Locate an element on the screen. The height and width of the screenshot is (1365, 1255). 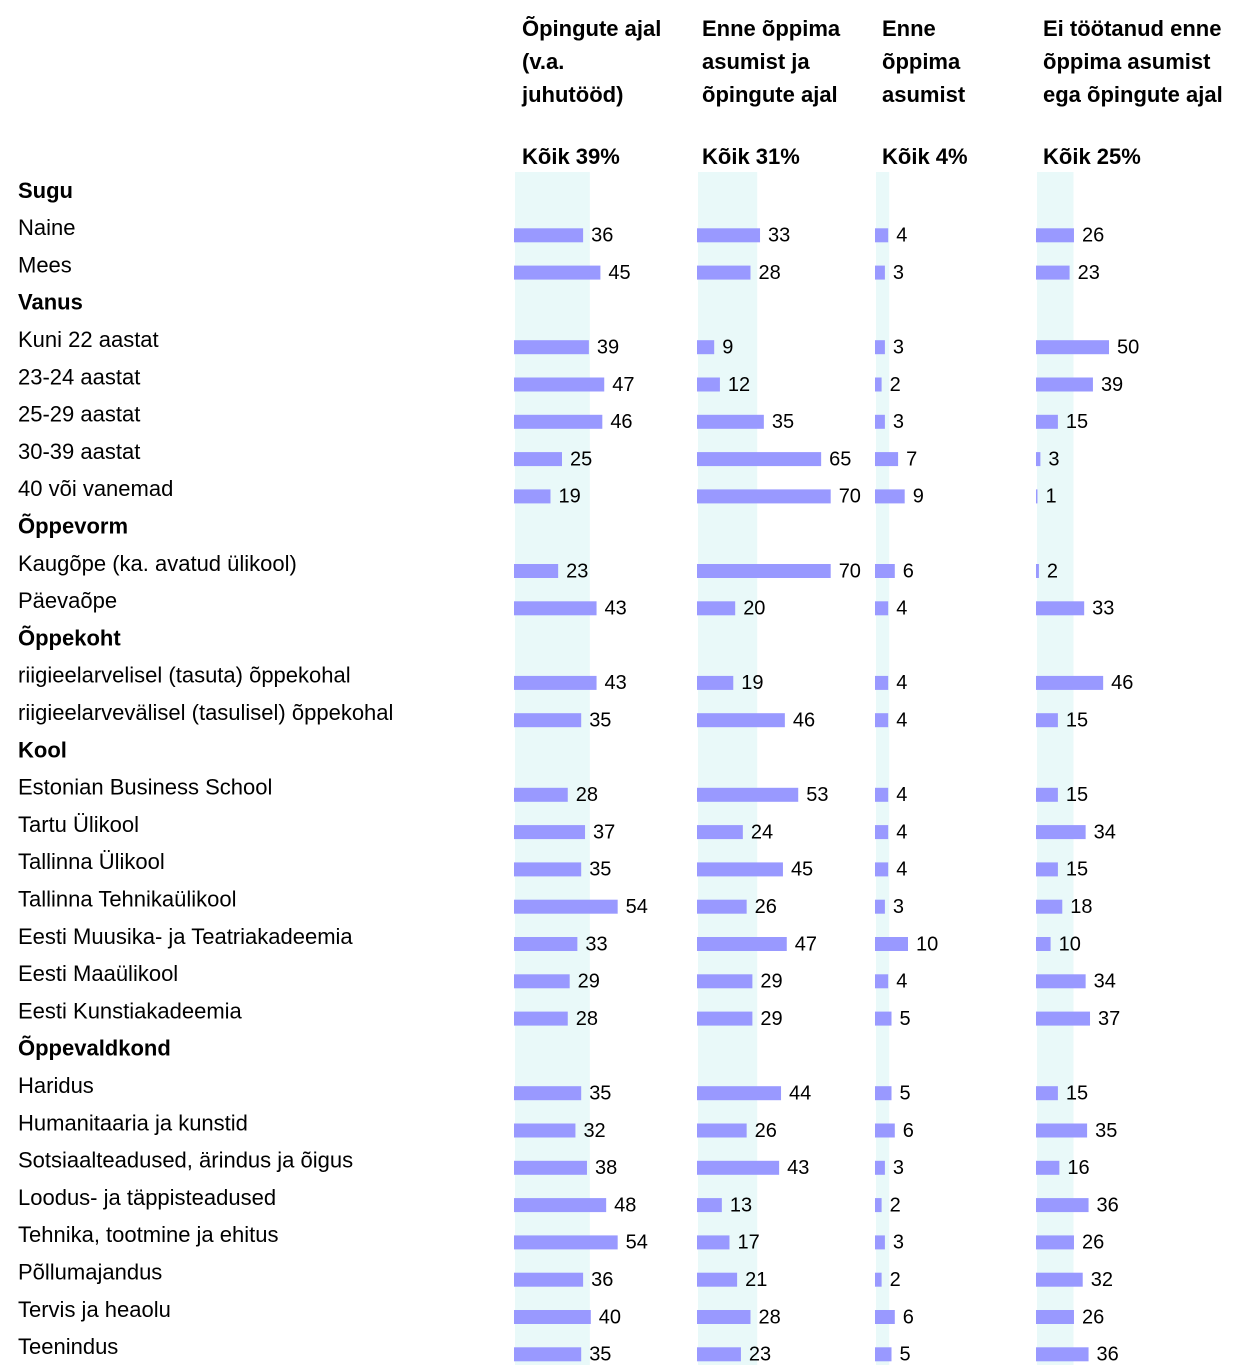
row-label: Eesti Muusika- ja Teatriakadeemia is located at coordinates (185, 936).